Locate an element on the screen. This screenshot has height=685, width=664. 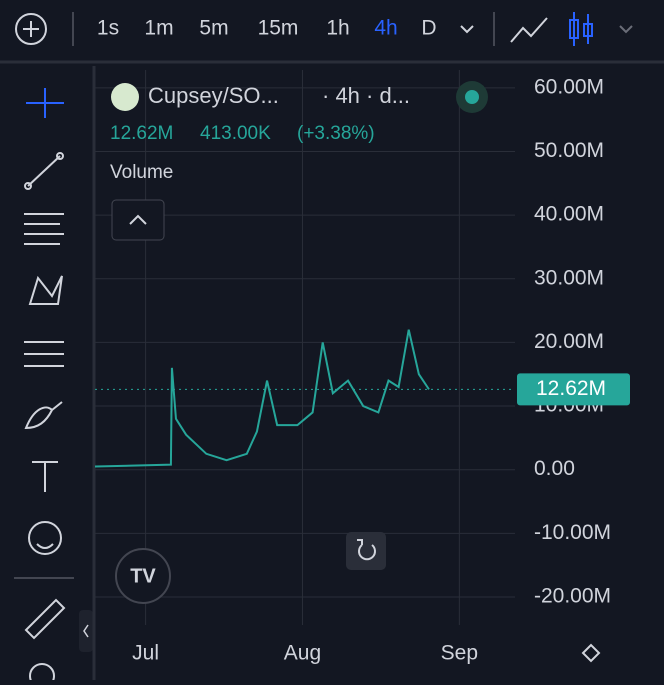
interval-button: 4h is located at coordinates (385, 28).